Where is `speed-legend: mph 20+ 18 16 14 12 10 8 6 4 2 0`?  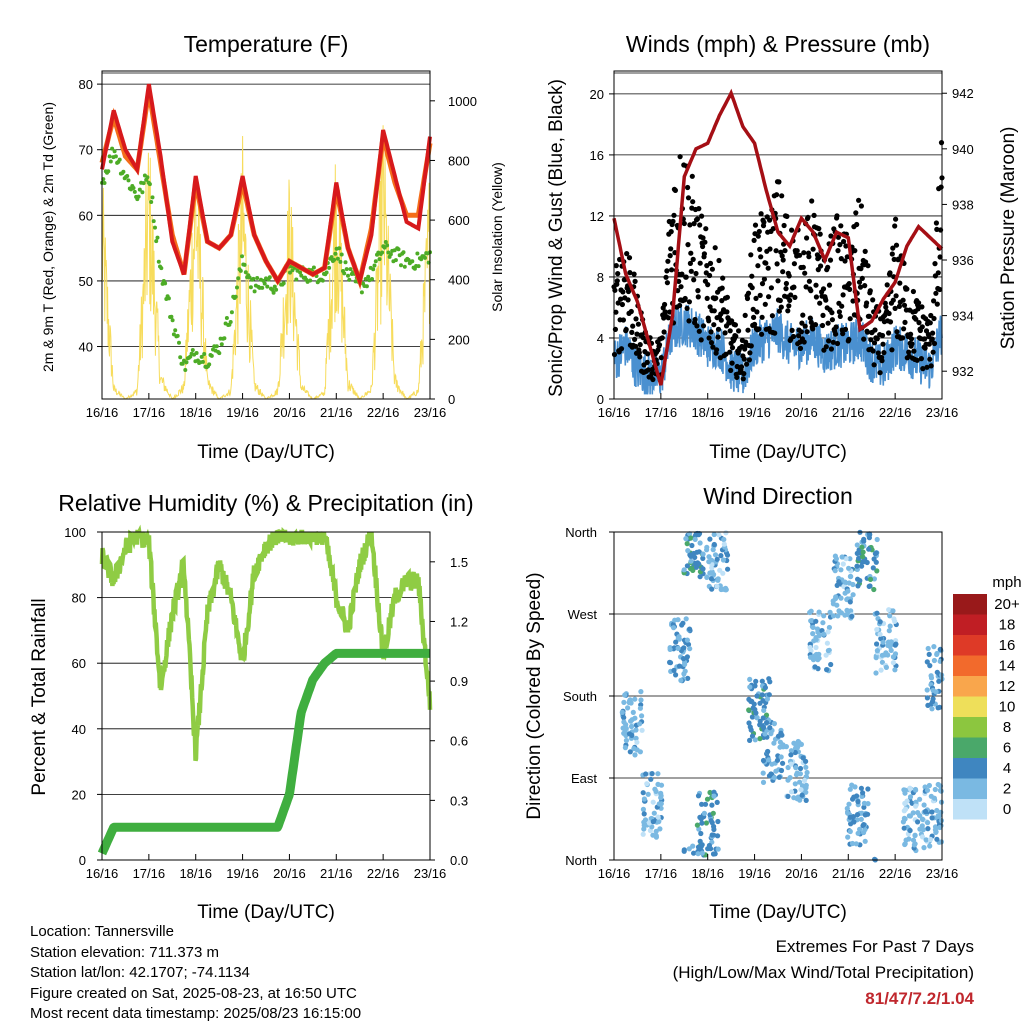 speed-legend: mph 20+ 18 16 14 12 10 8 6 4 2 0 is located at coordinates (987, 697).